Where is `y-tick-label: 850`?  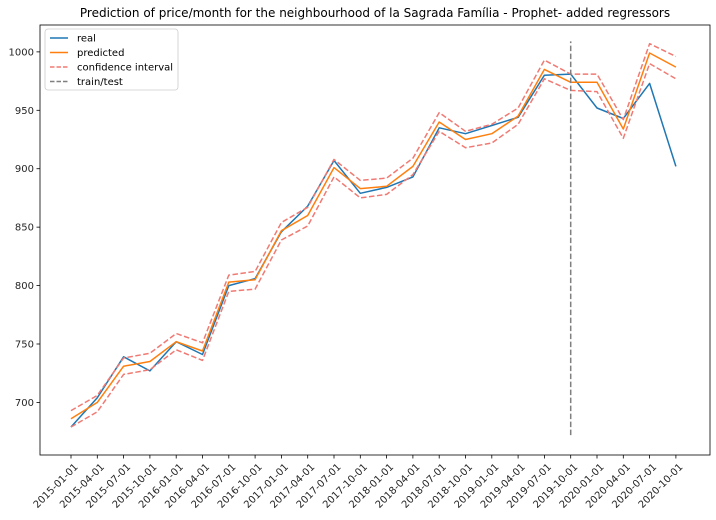
y-tick-label: 850 is located at coordinates (24, 228).